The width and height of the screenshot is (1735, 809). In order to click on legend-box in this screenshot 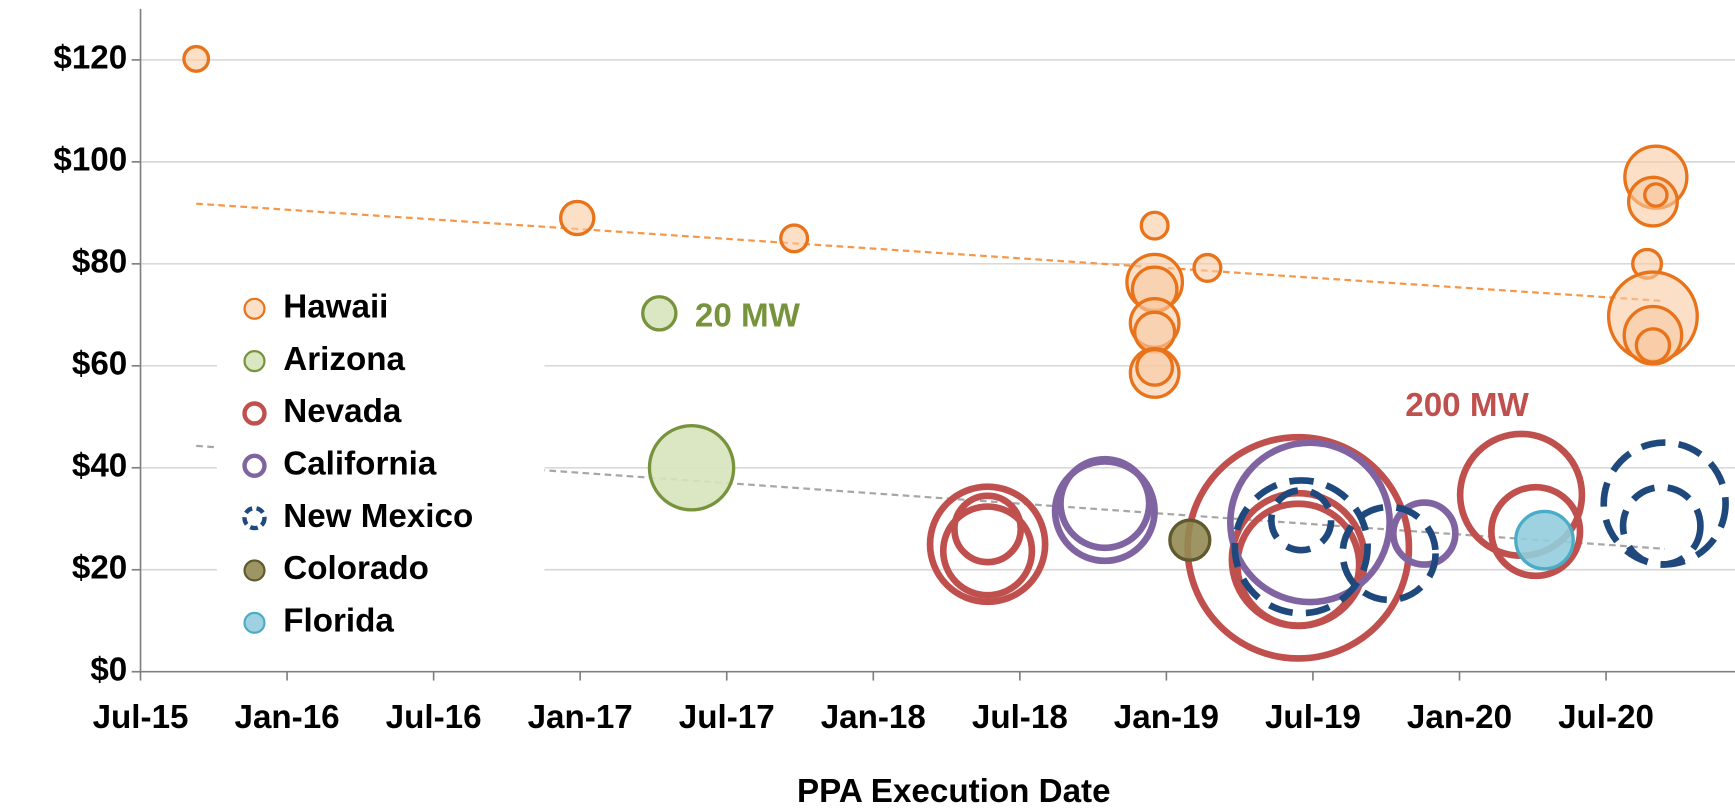, I will do `click(380, 465)`.